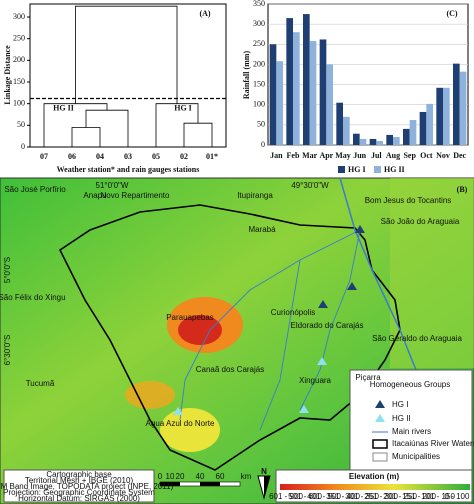 The width and height of the screenshot is (474, 504). Describe the element at coordinates (204, 13) in the screenshot. I see `panel-label: (A)` at that location.